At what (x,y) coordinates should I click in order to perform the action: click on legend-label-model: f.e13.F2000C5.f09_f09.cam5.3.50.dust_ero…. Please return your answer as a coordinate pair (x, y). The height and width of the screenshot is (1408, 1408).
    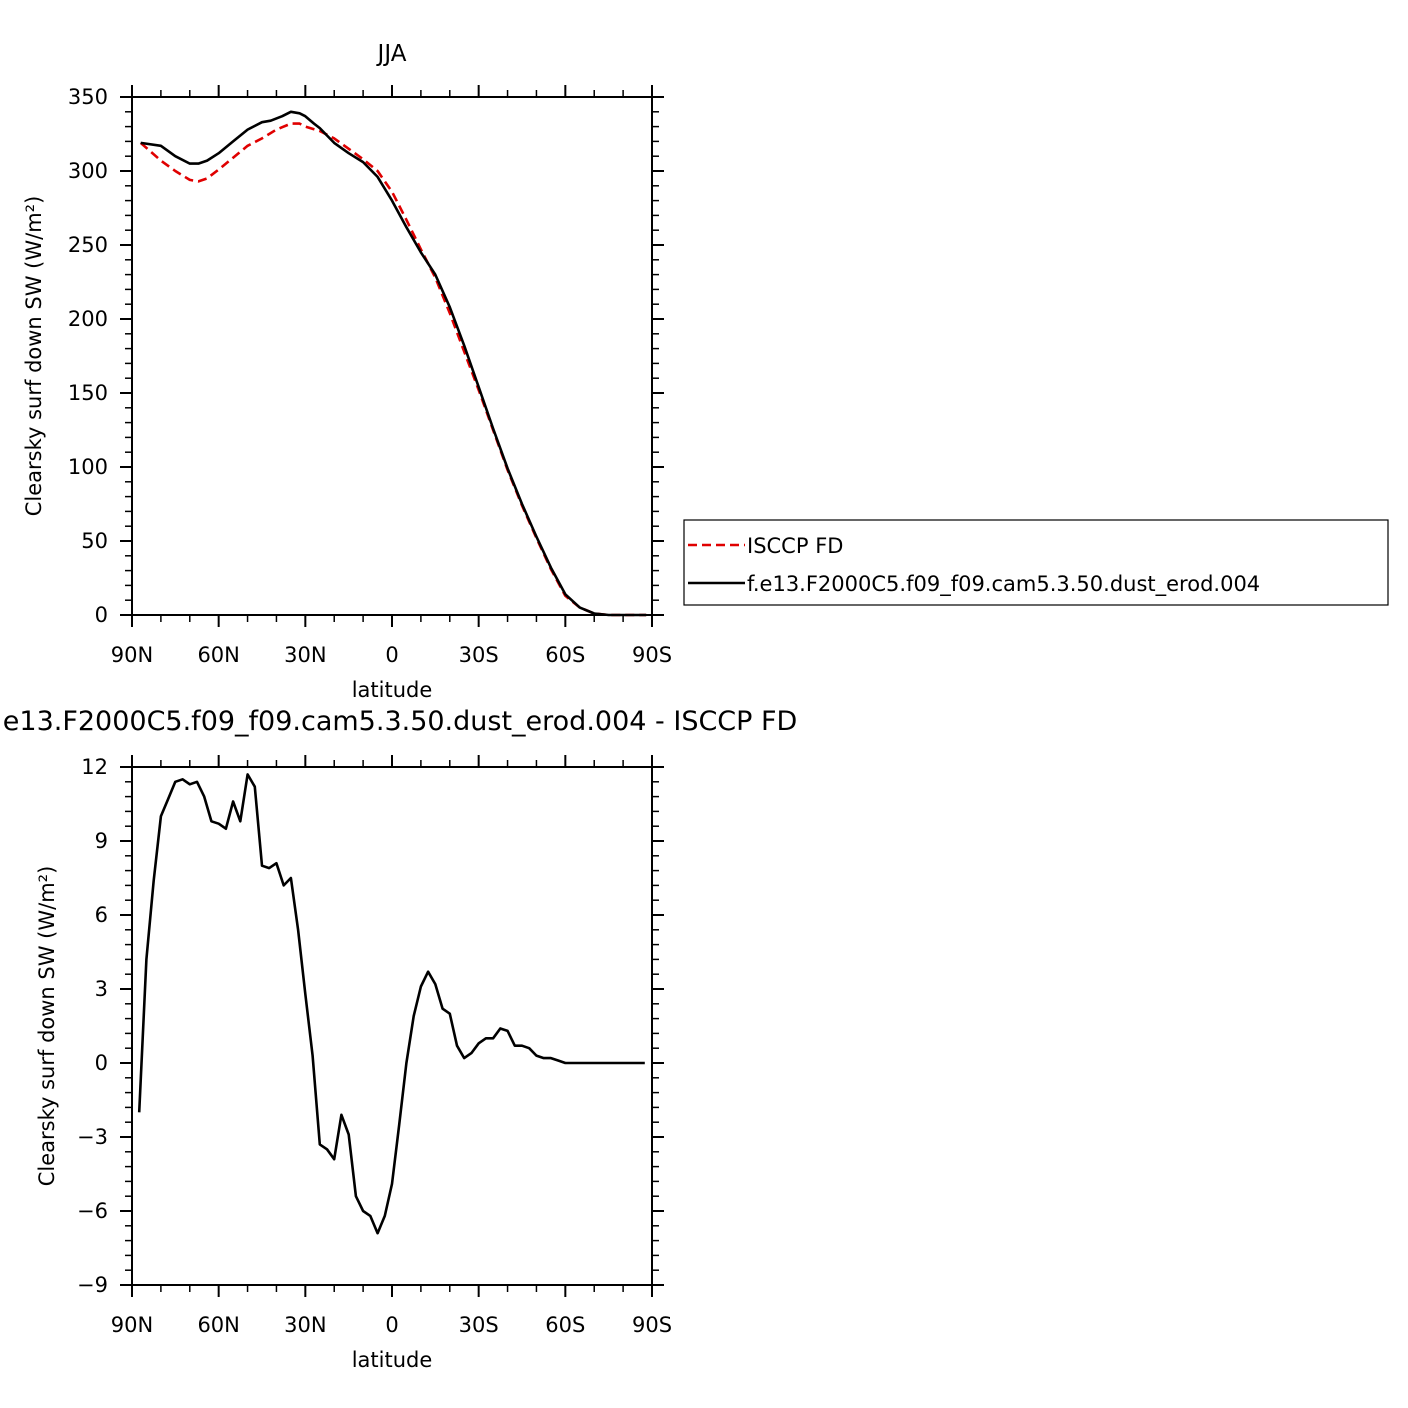
    Looking at the image, I should click on (1003, 584).